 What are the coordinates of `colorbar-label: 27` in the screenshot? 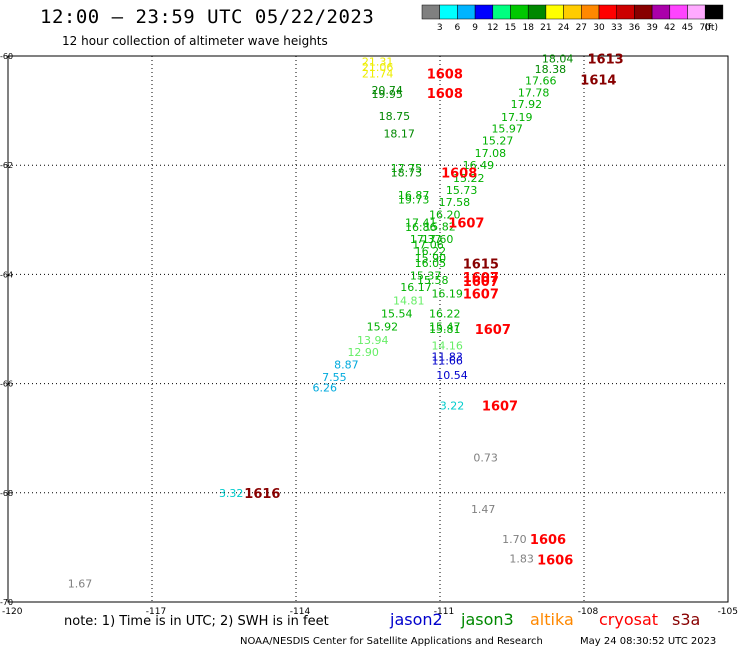 It's located at (581, 28).